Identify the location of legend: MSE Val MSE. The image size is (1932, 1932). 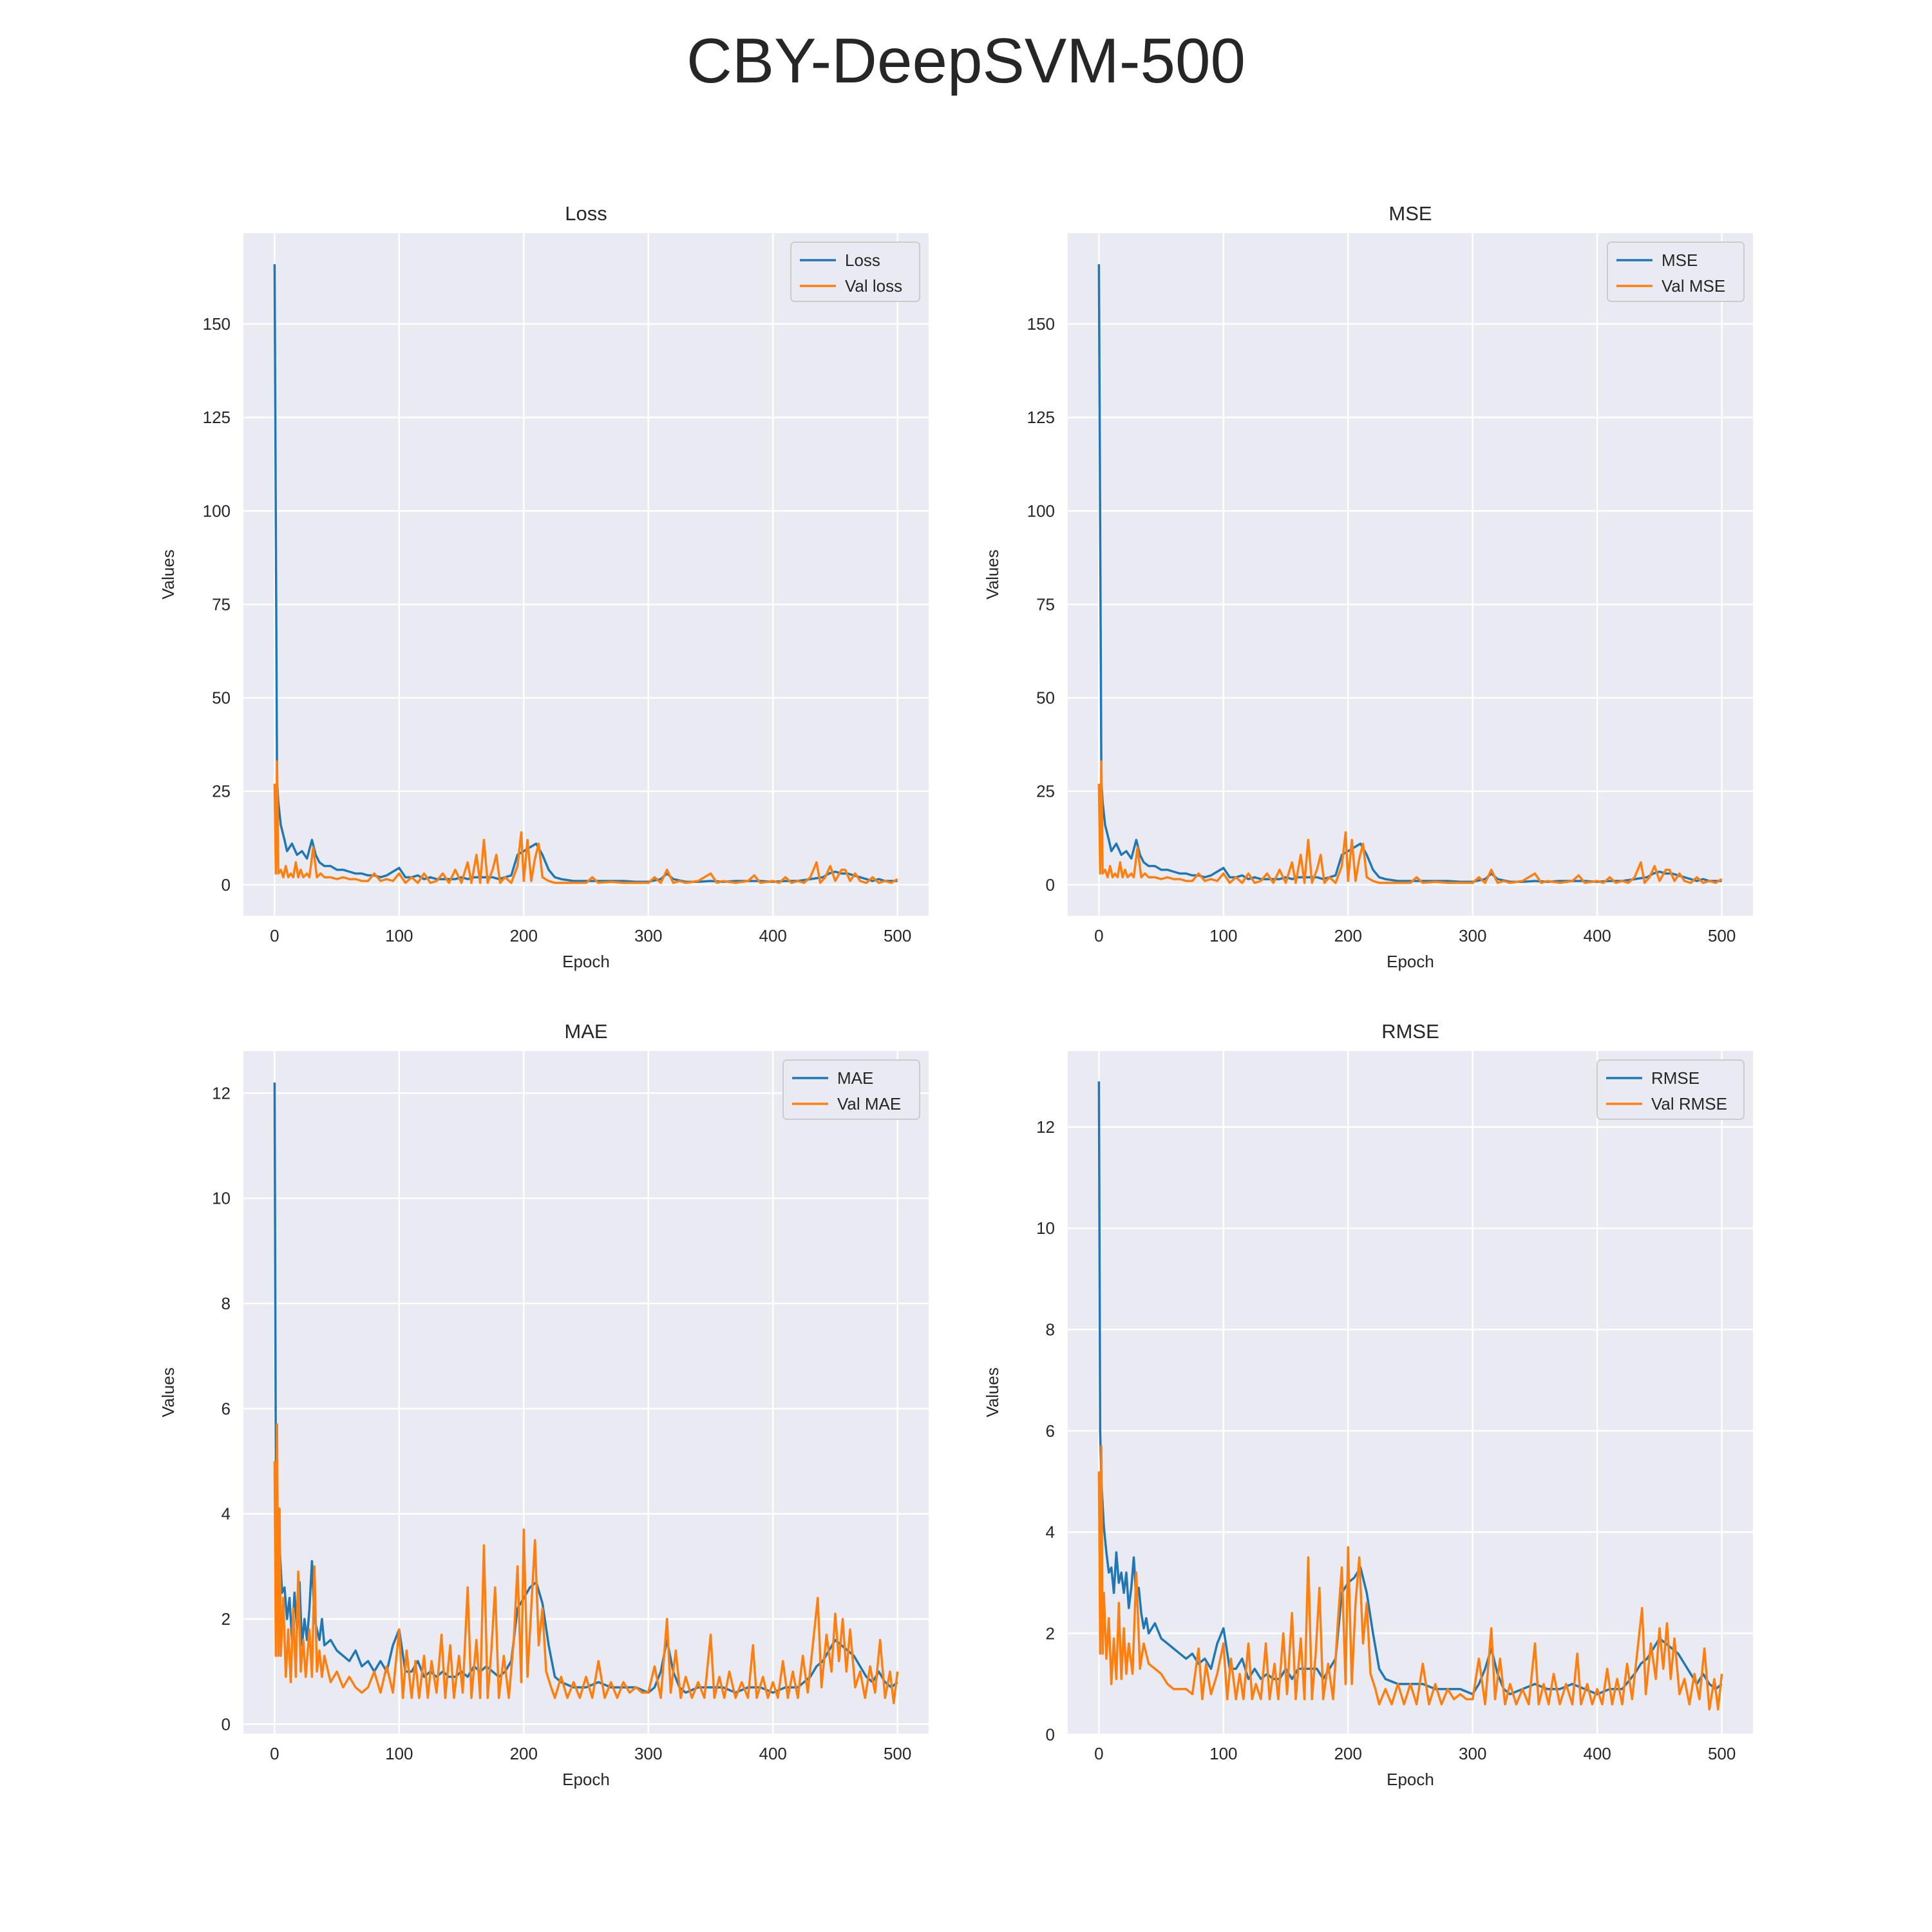
(1676, 272).